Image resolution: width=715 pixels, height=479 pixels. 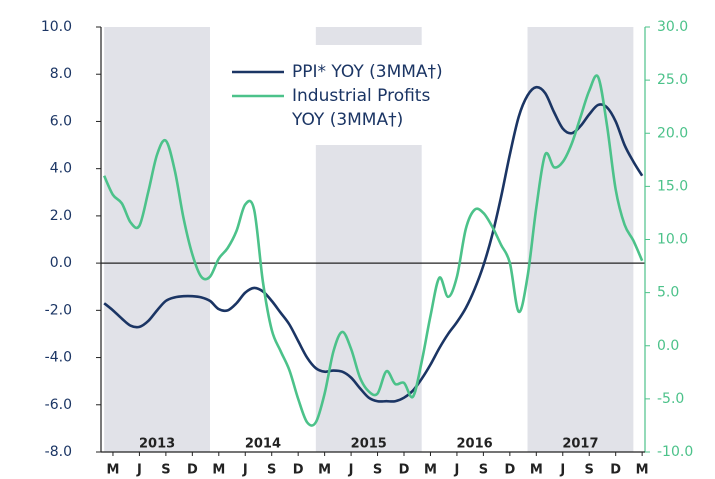 I want to click on y-tick-label: 0.0, so click(x=61, y=263).